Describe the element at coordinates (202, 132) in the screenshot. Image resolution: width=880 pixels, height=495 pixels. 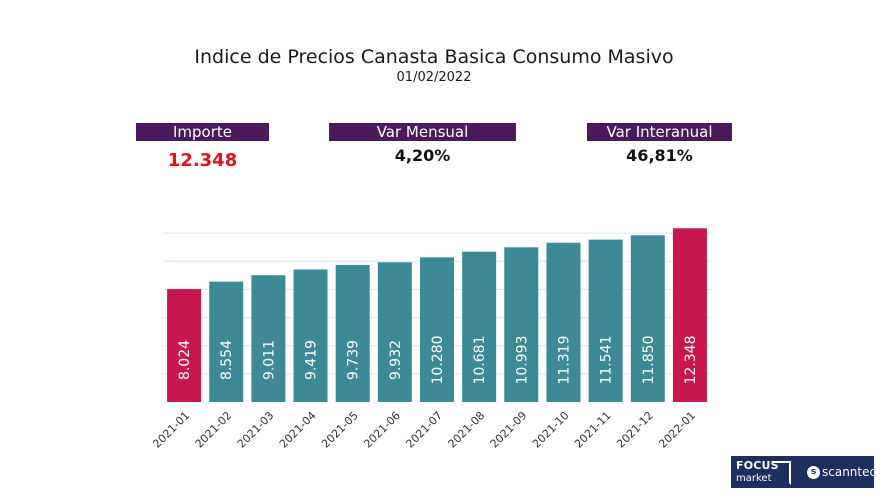
I see `kpi-label-importe: Importe` at that location.